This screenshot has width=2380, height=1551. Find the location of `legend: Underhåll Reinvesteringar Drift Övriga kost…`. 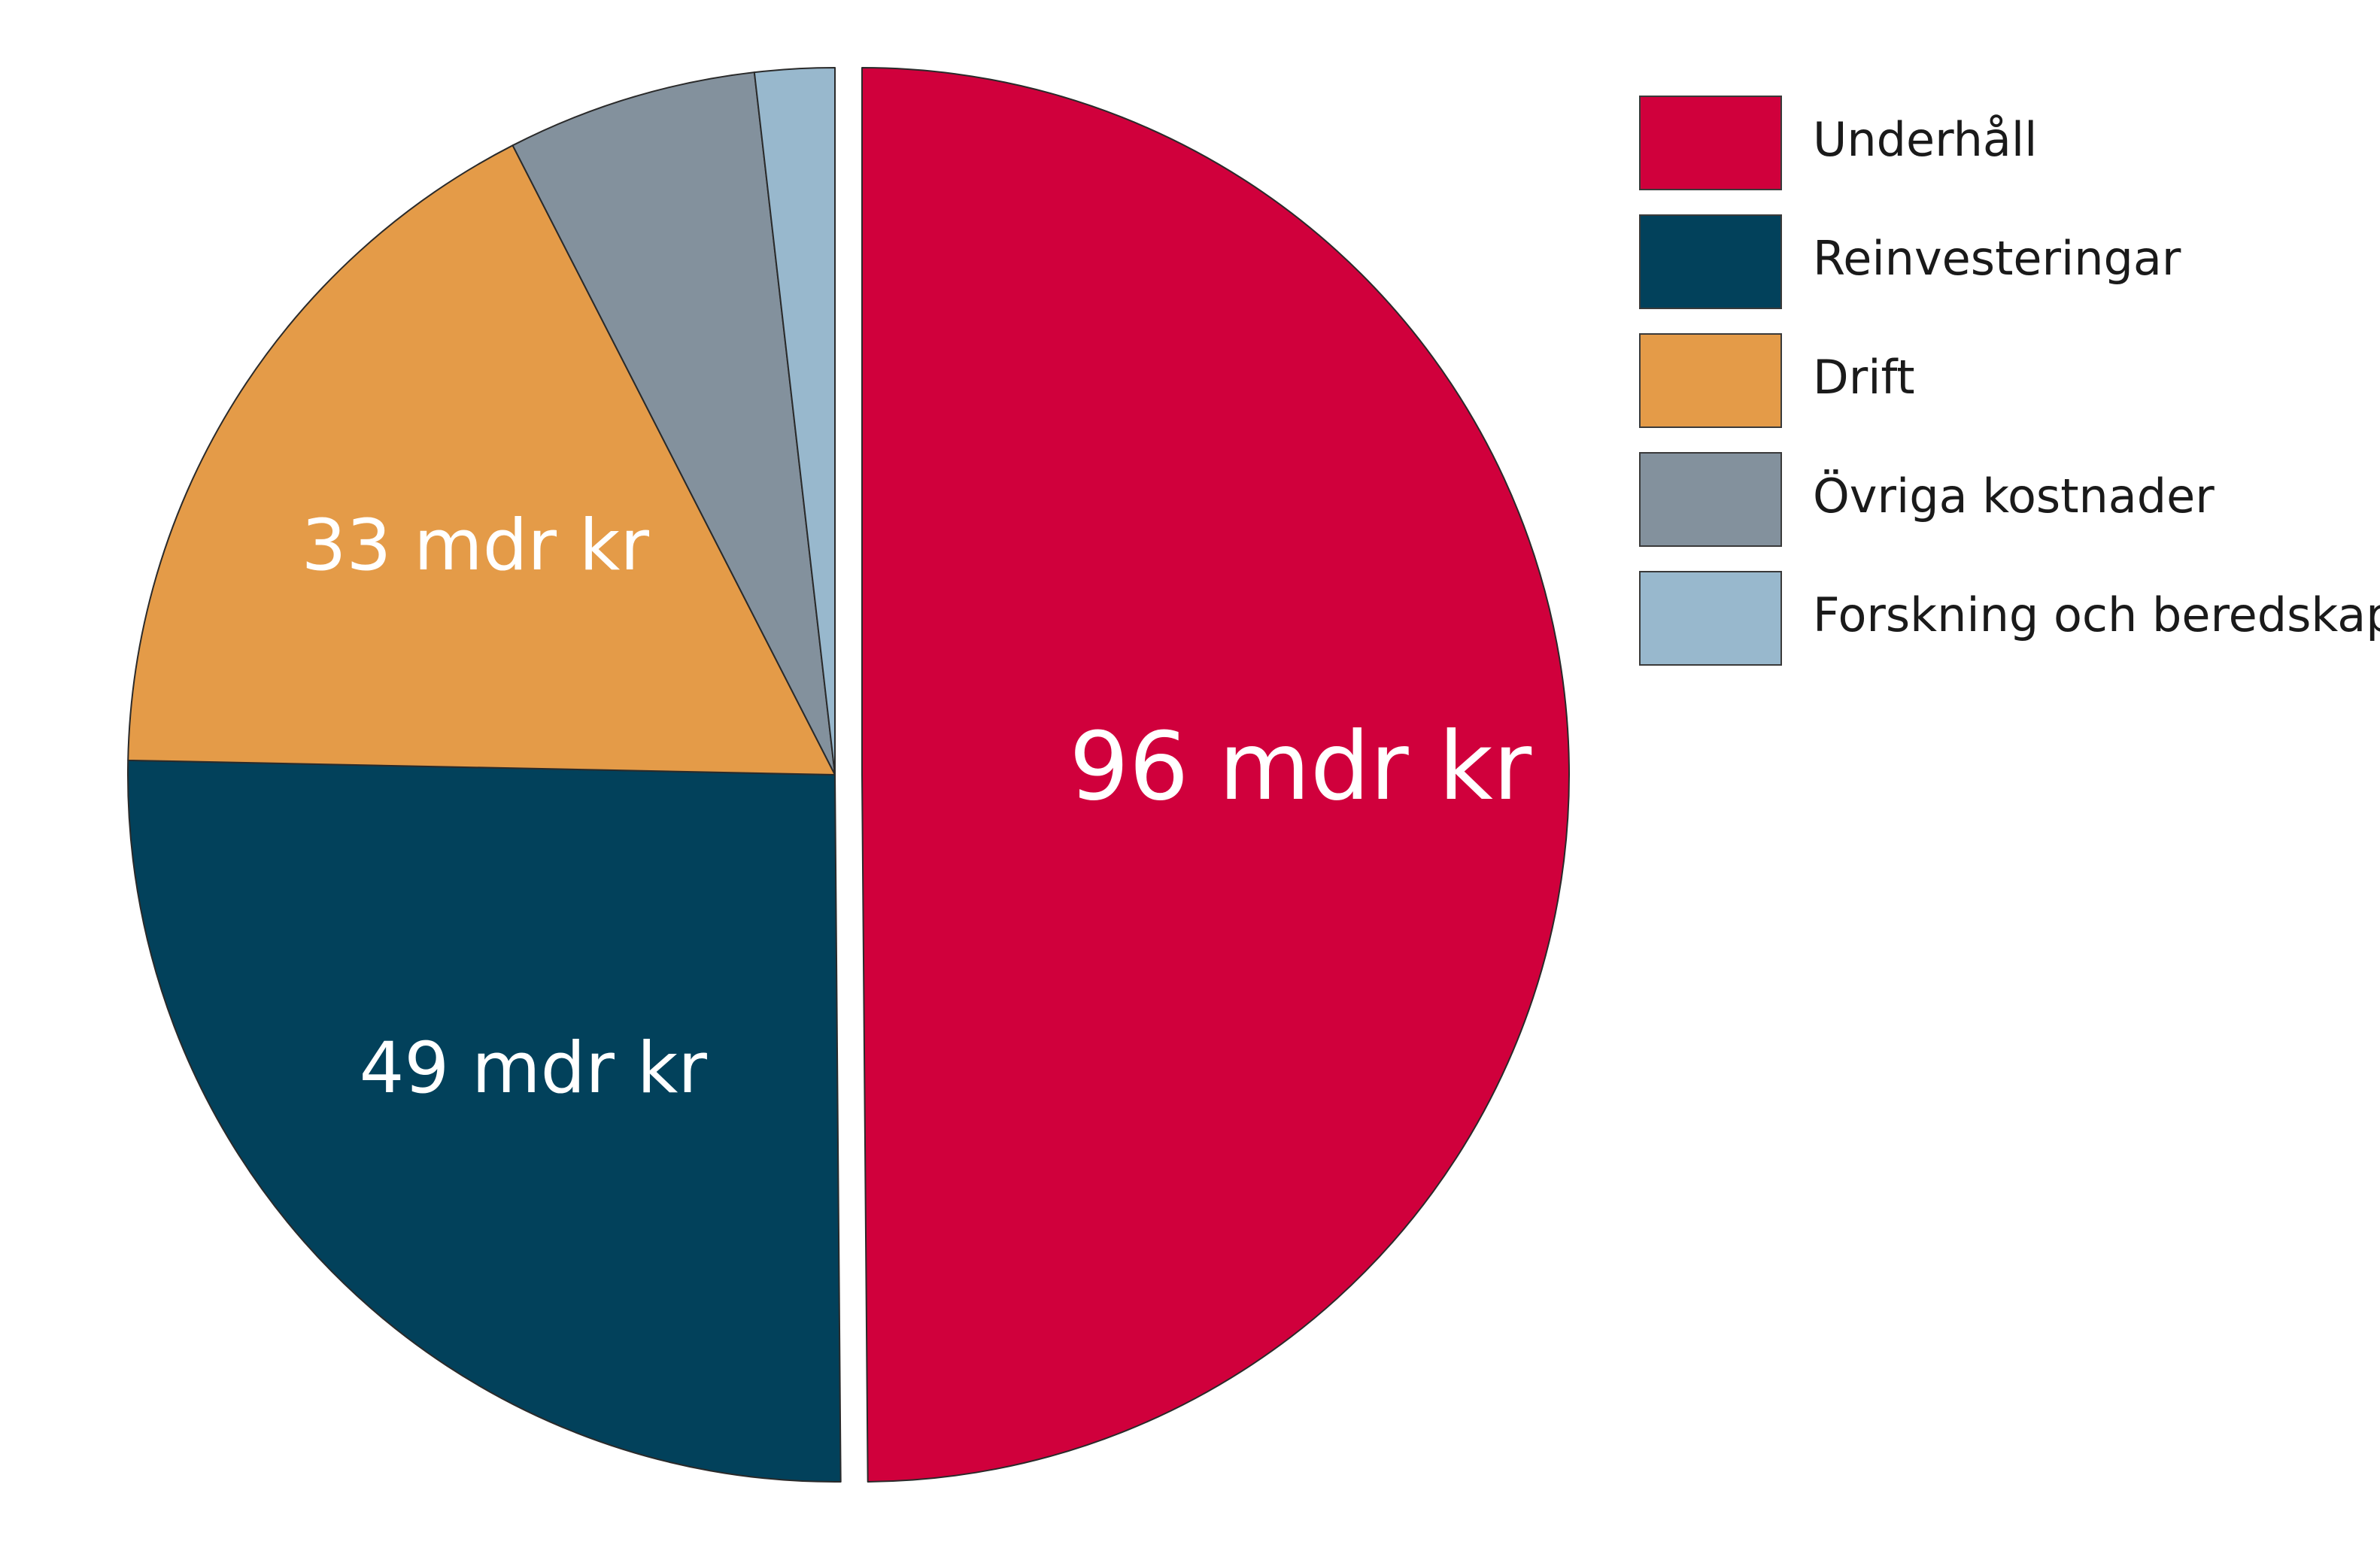

legend: Underhåll Reinvesteringar Drift Övriga kost… is located at coordinates (2009, 381).